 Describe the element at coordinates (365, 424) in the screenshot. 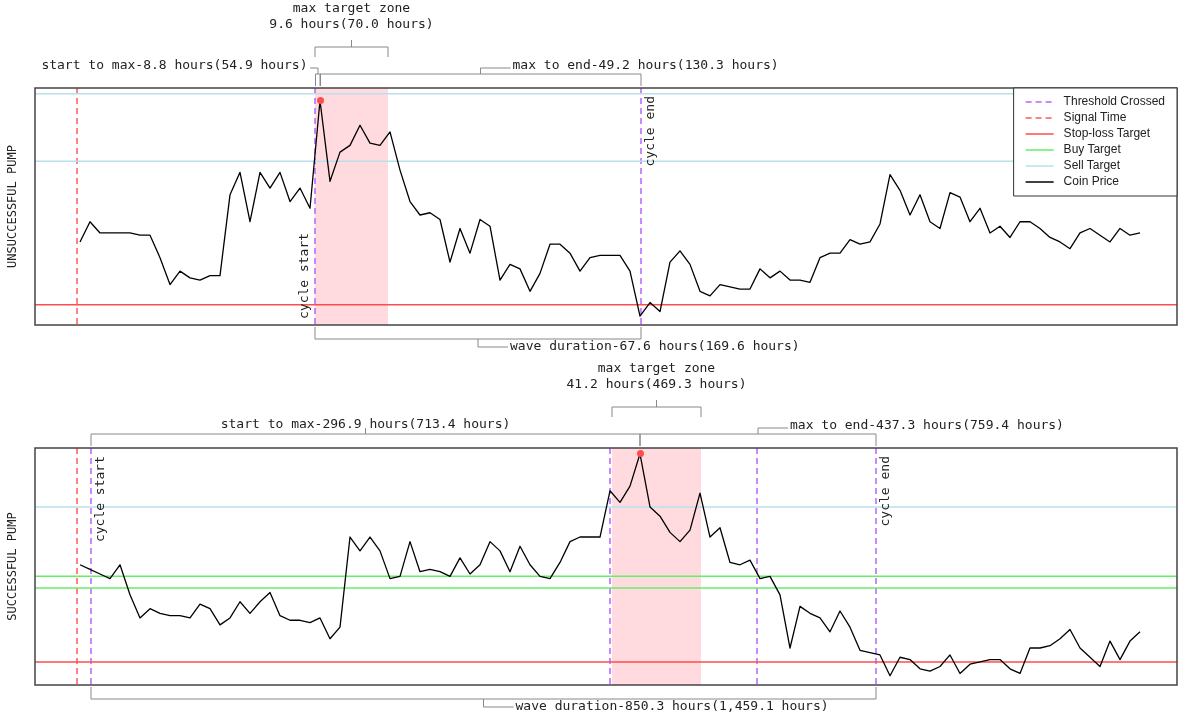

I see `text: start to max-296.9 hours(713.4 hours)` at that location.